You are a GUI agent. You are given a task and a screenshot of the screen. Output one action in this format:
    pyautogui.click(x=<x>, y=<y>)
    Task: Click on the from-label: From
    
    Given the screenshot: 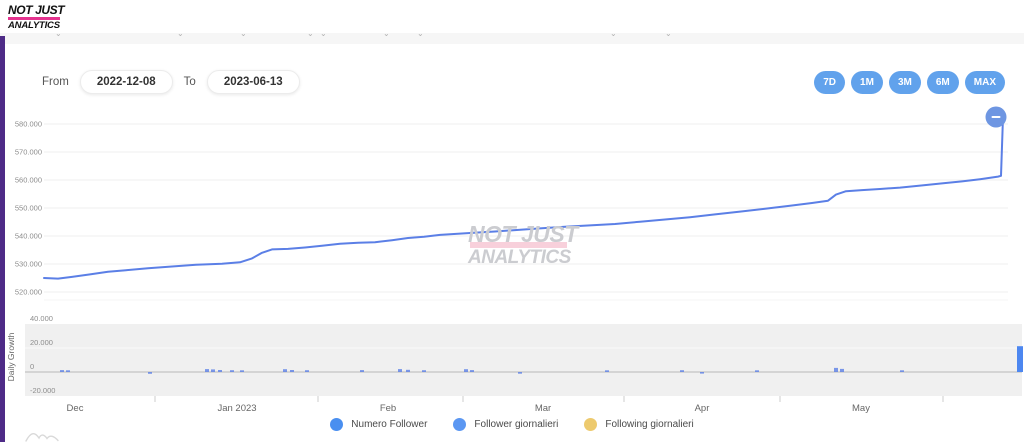 What is the action you would take?
    pyautogui.click(x=55, y=82)
    